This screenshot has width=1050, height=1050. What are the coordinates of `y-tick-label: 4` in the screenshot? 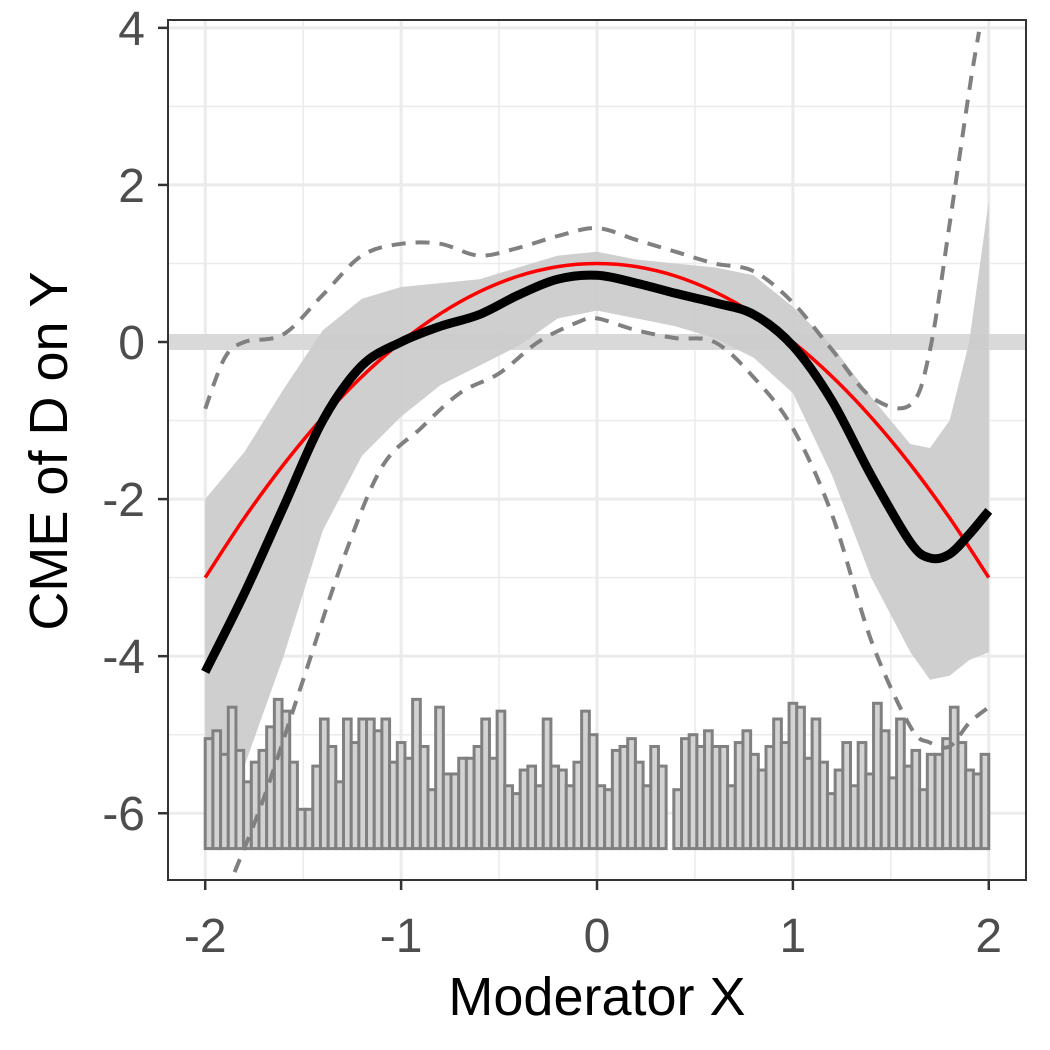 It's located at (131, 29).